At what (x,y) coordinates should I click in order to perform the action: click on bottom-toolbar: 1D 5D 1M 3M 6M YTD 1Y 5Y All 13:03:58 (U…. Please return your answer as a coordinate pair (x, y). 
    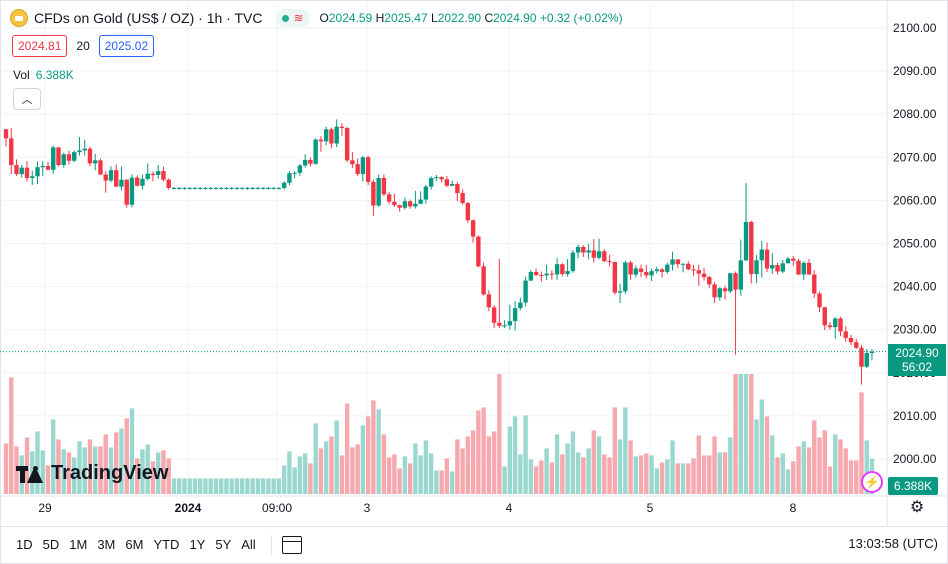
    Looking at the image, I should click on (474, 544).